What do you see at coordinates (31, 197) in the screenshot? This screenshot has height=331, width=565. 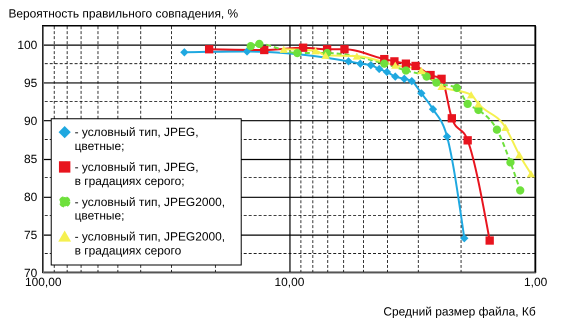 I see `y-tick-label: 80` at bounding box center [31, 197].